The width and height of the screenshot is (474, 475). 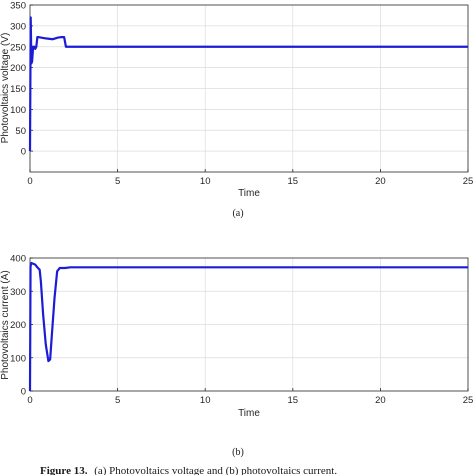 What do you see at coordinates (5, 325) in the screenshot?
I see `current-y-axis-label: Photovoltaics current (A)` at bounding box center [5, 325].